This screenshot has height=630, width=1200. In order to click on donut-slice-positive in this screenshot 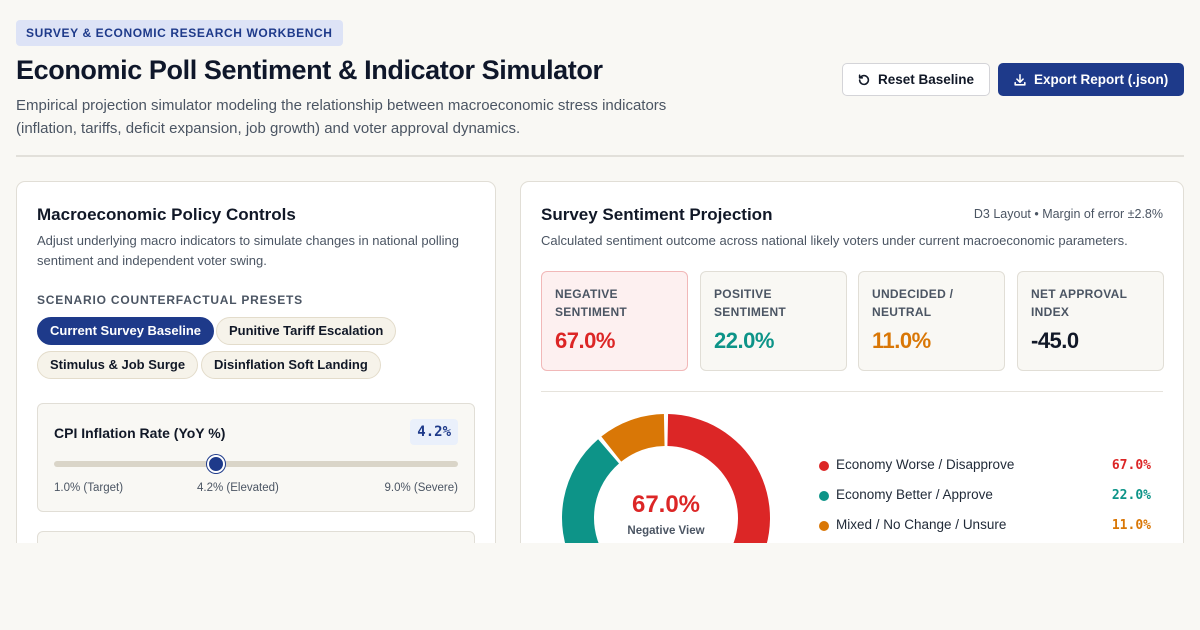, I will do `click(591, 503)`.